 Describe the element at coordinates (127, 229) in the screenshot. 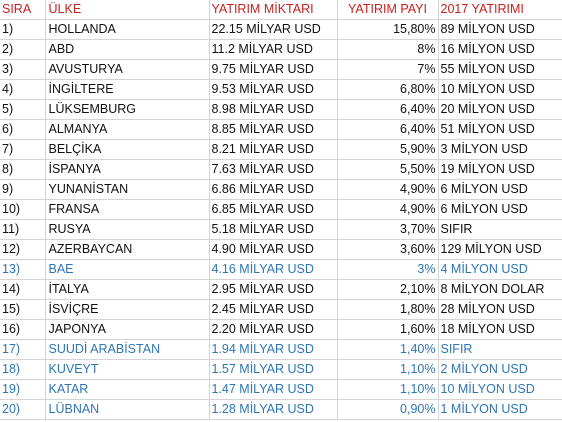

I see `cell-ulke: RUSYA` at that location.